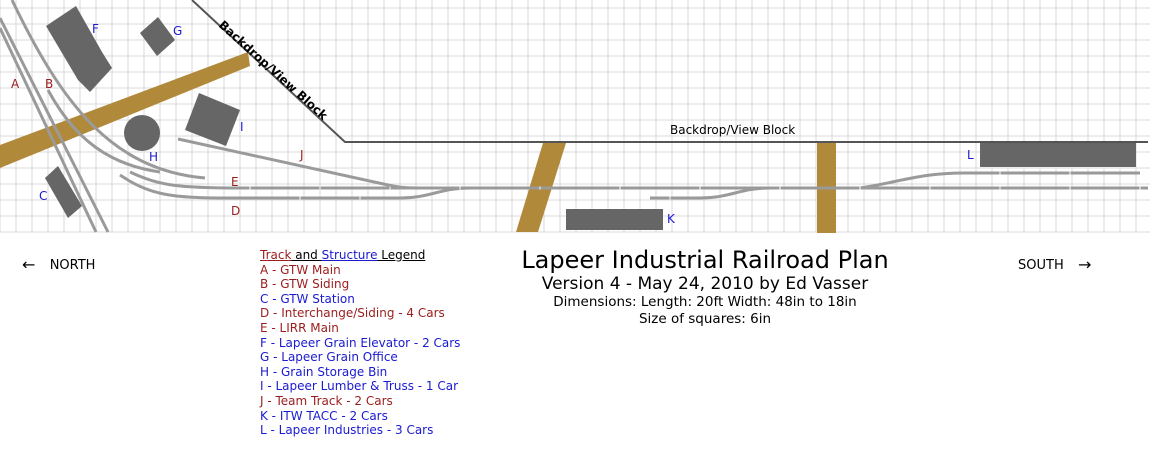 This screenshot has height=450, width=1150. What do you see at coordinates (352, 313) in the screenshot?
I see `legend-item: D - Interchange/Siding - 4 Cars` at bounding box center [352, 313].